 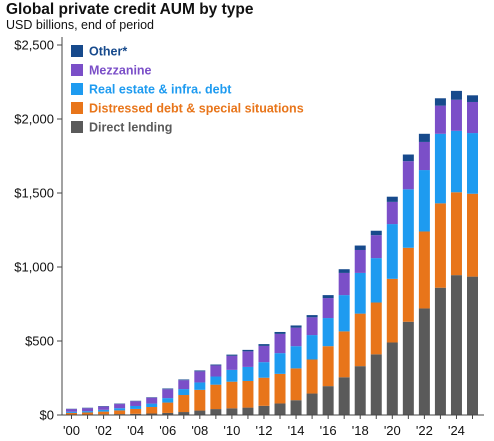 What do you see at coordinates (136, 407) in the screenshot?
I see `bar-segment-2004-s2` at bounding box center [136, 407].